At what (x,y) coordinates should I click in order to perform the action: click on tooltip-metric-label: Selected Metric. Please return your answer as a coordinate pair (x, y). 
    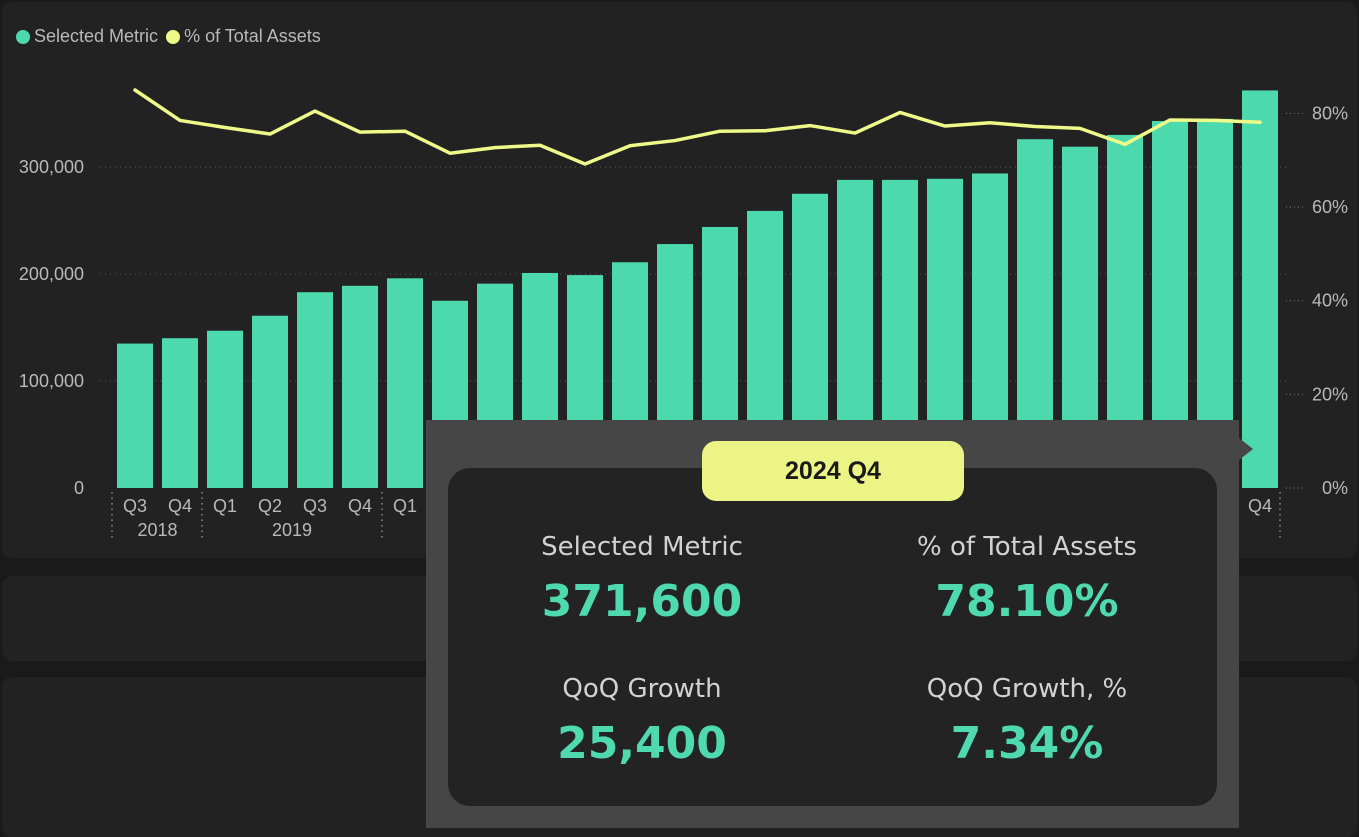
    Looking at the image, I should click on (642, 547).